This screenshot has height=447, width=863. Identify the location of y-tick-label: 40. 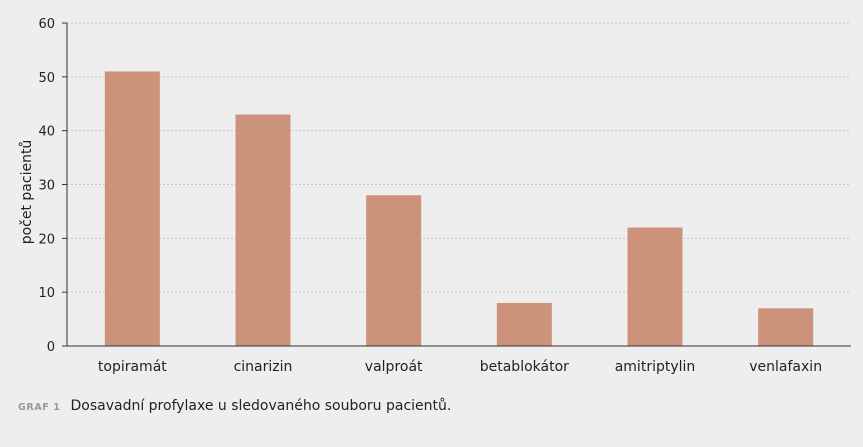
(46, 132).